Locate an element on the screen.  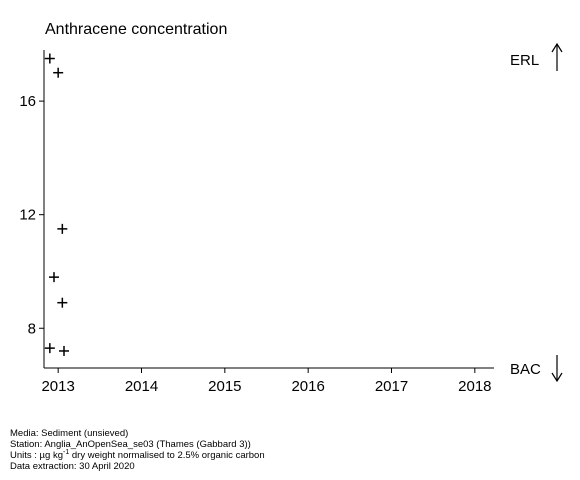
arrow-down-icon is located at coordinates (557, 369).